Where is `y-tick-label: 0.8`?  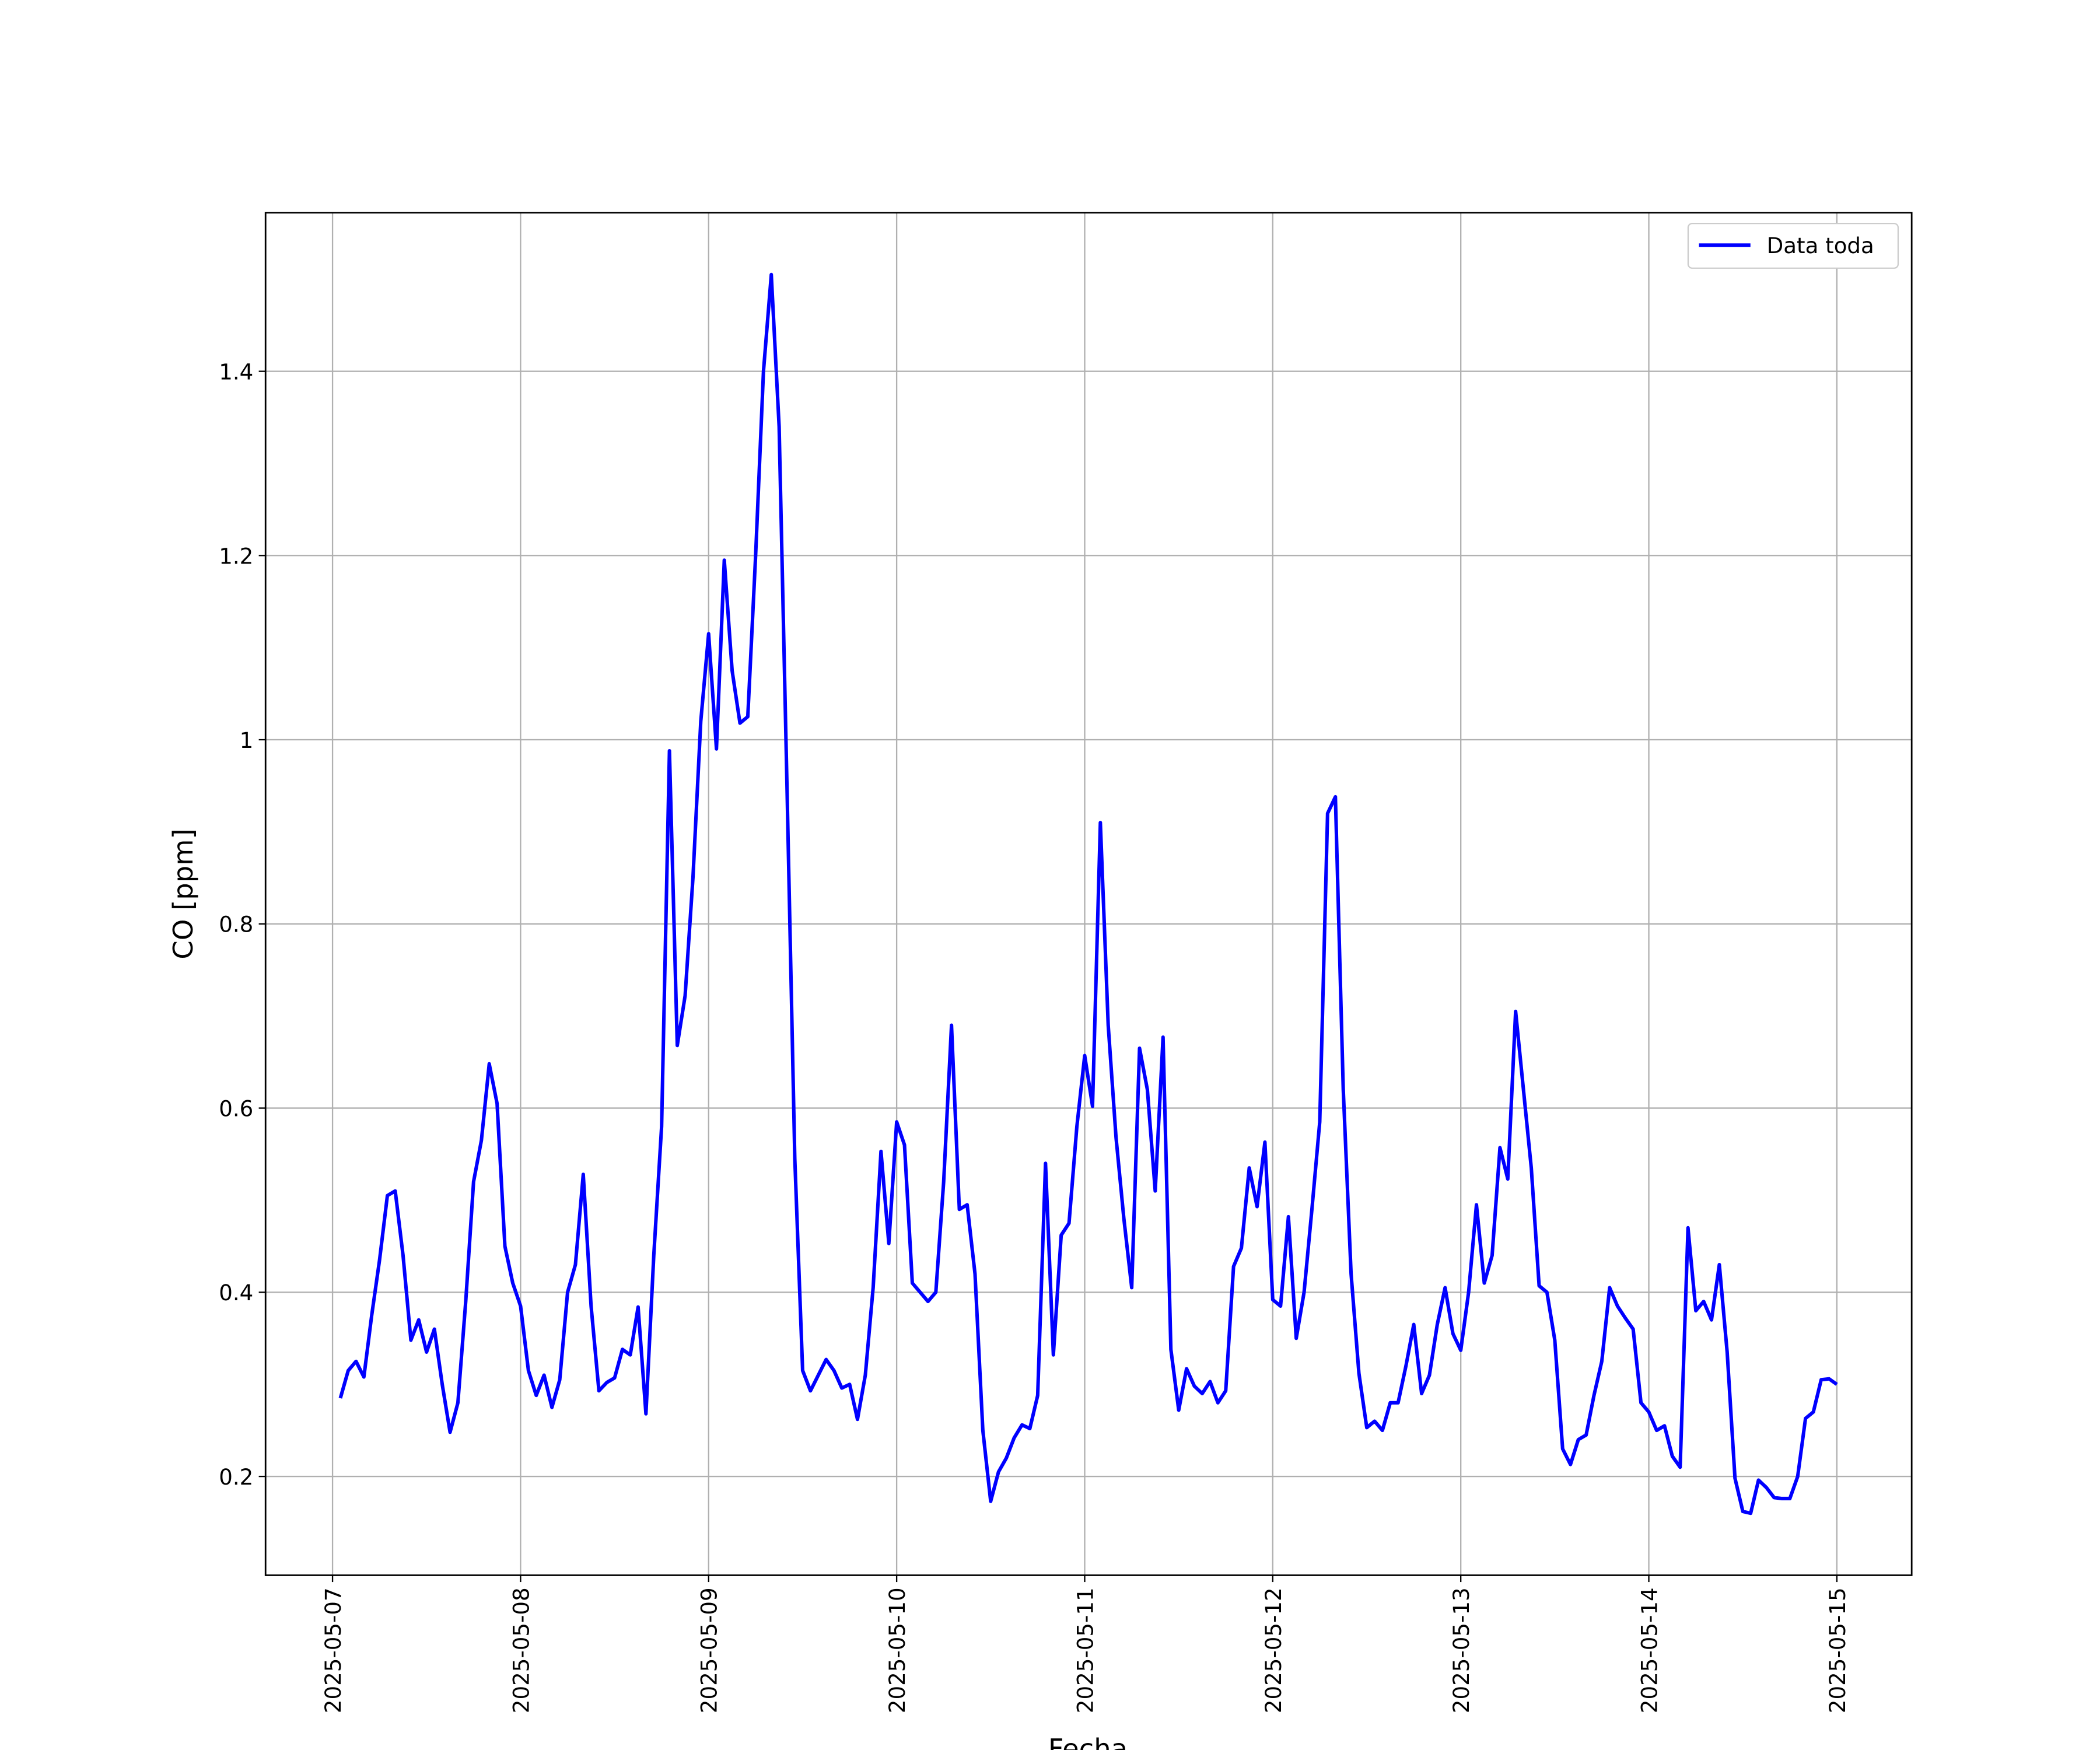 y-tick-label: 0.8 is located at coordinates (236, 924).